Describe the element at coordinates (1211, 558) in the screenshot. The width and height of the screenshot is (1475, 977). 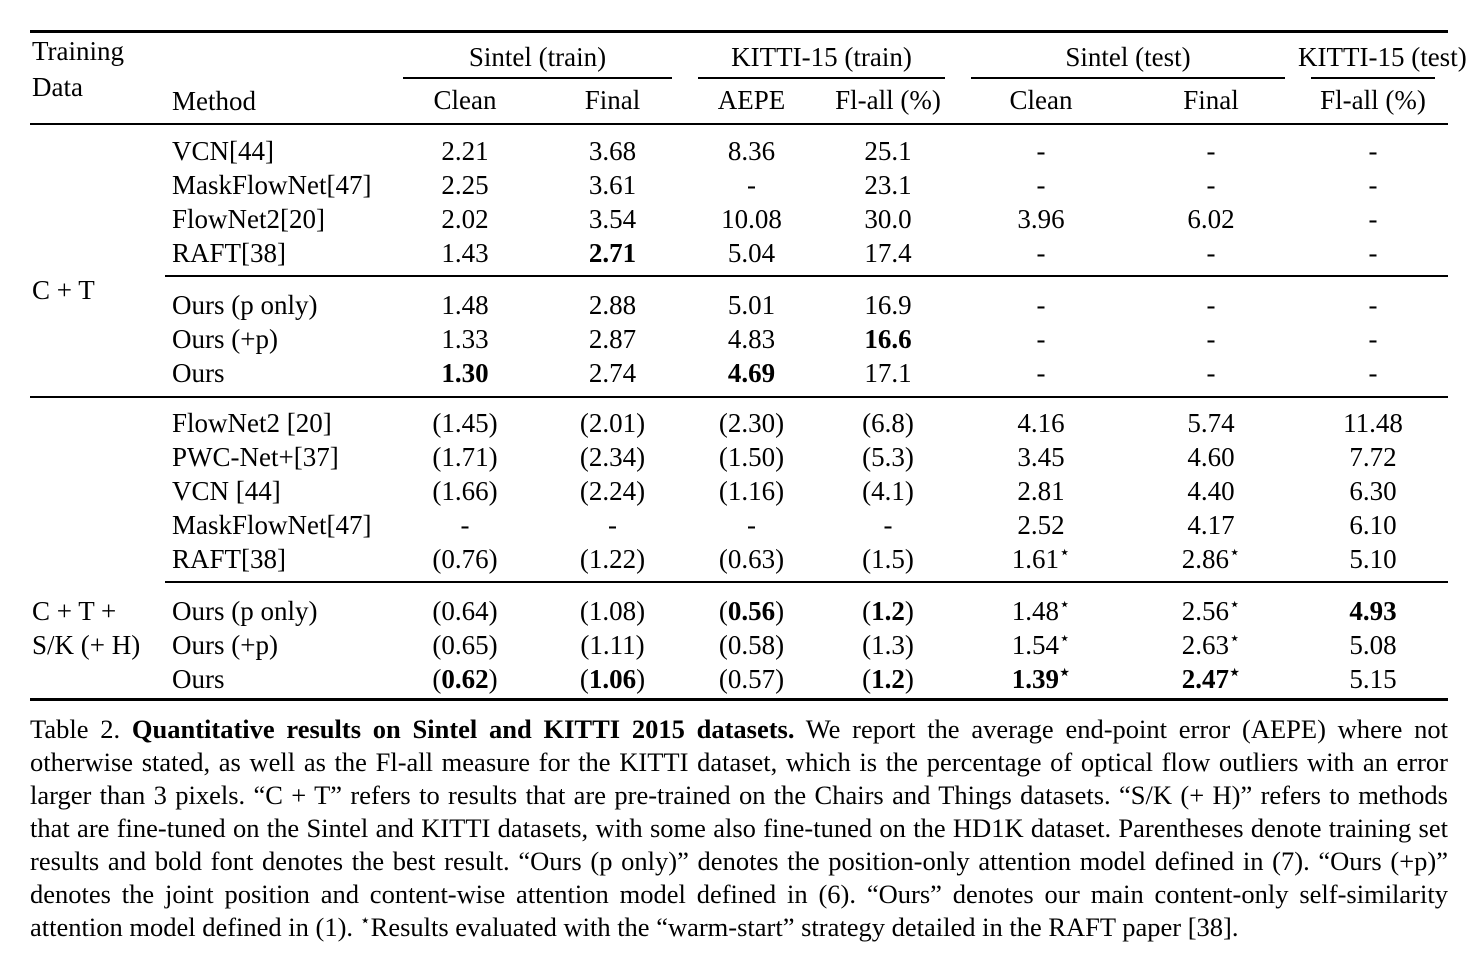
I see `value-cell: 2.86⋆` at that location.